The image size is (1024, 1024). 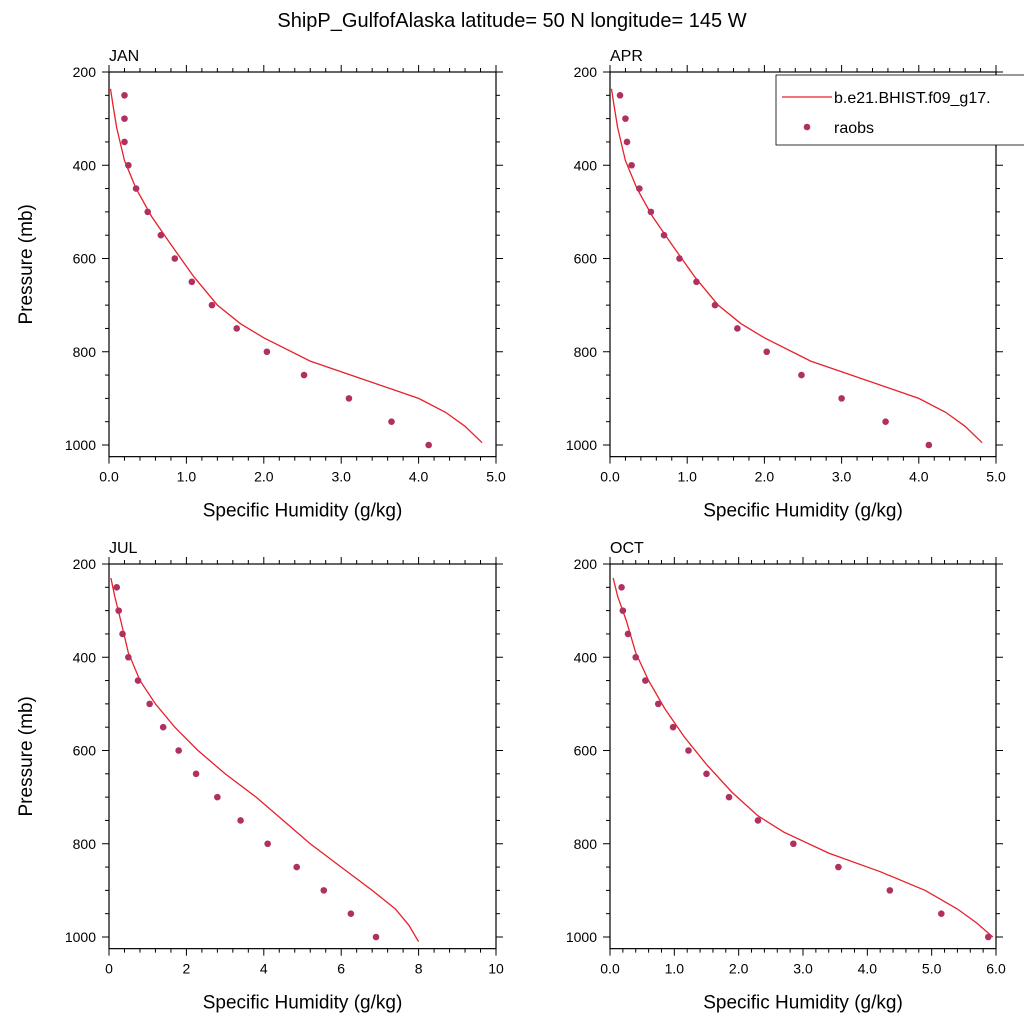 I want to click on x-tick-label: 5.0, so click(x=996, y=477).